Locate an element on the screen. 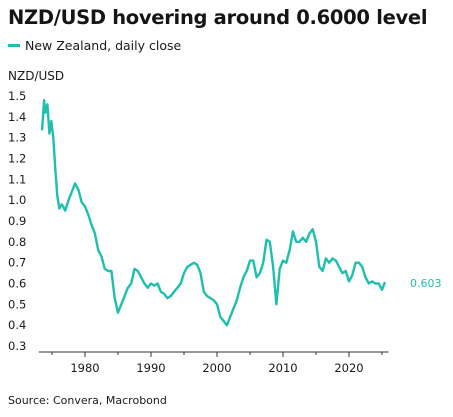  legend-label: New Zealand, daily close is located at coordinates (103, 45).